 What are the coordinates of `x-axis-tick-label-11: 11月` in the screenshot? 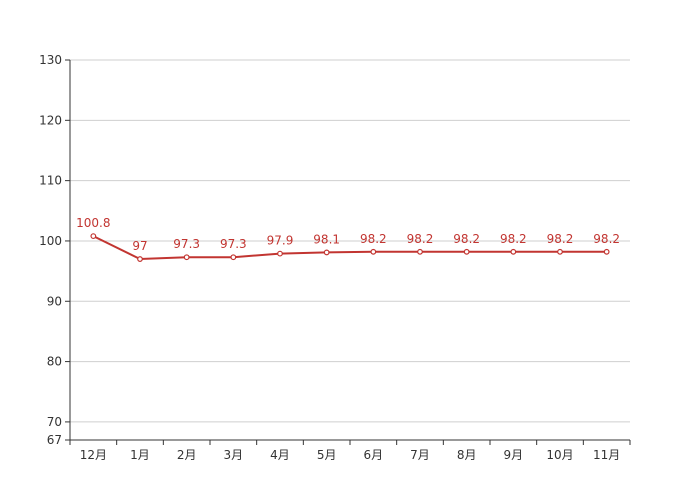 It's located at (606, 455).